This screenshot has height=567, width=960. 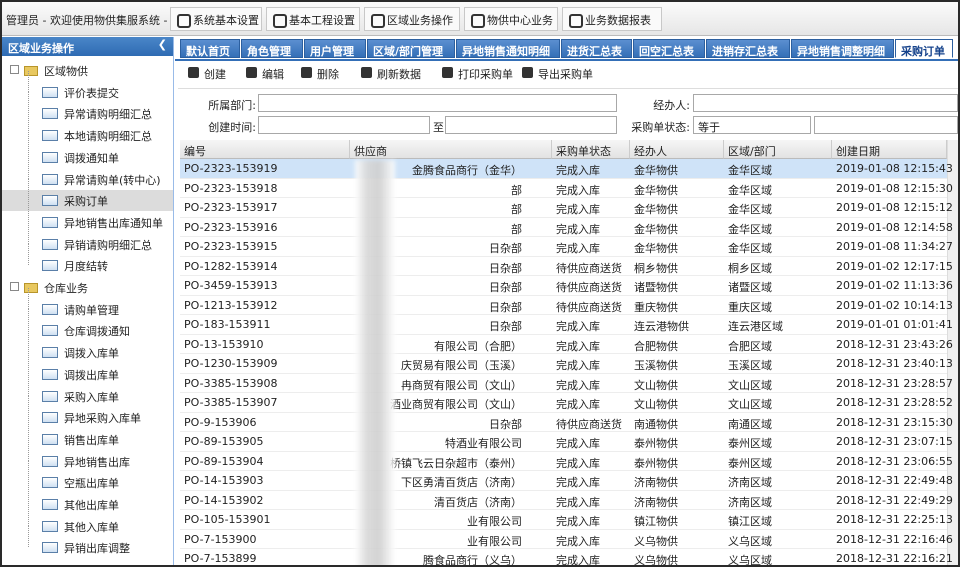 I want to click on tree-label: 空瓶出库单, so click(x=91, y=484).